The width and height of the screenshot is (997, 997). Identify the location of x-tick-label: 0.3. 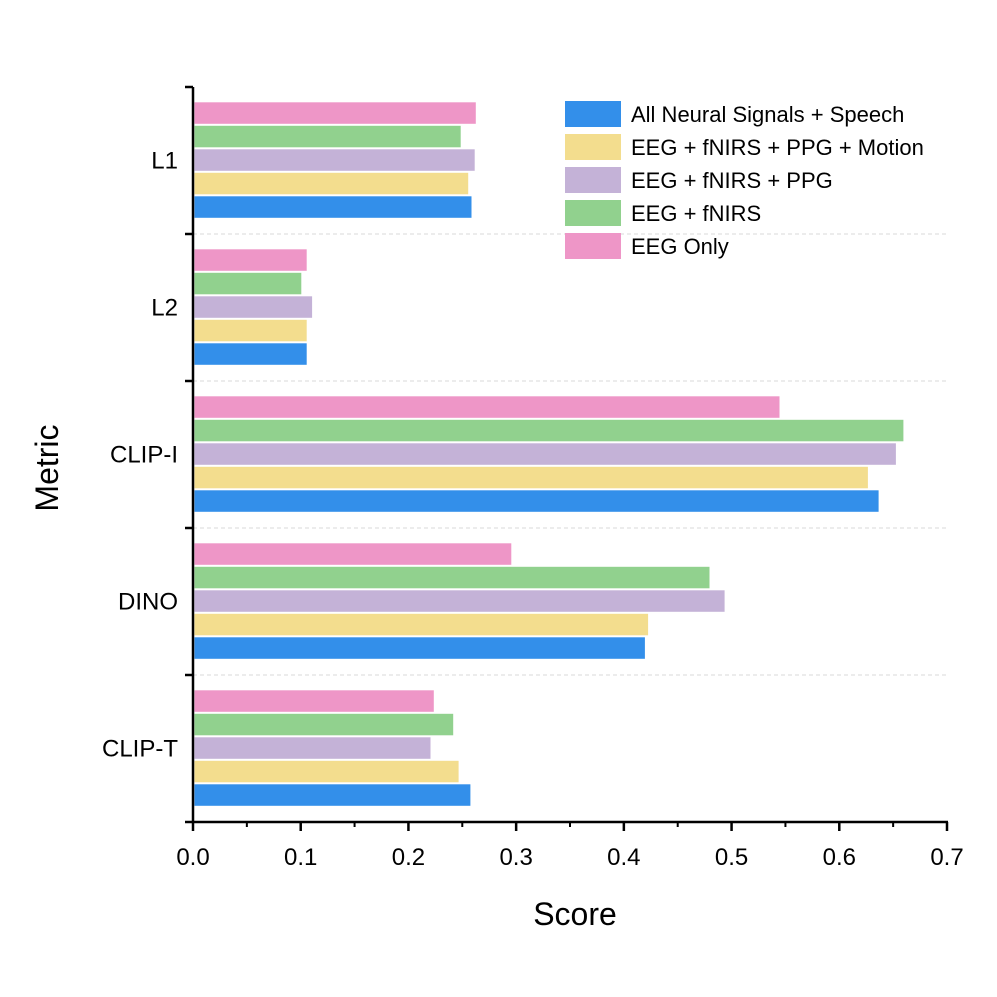
(515, 857).